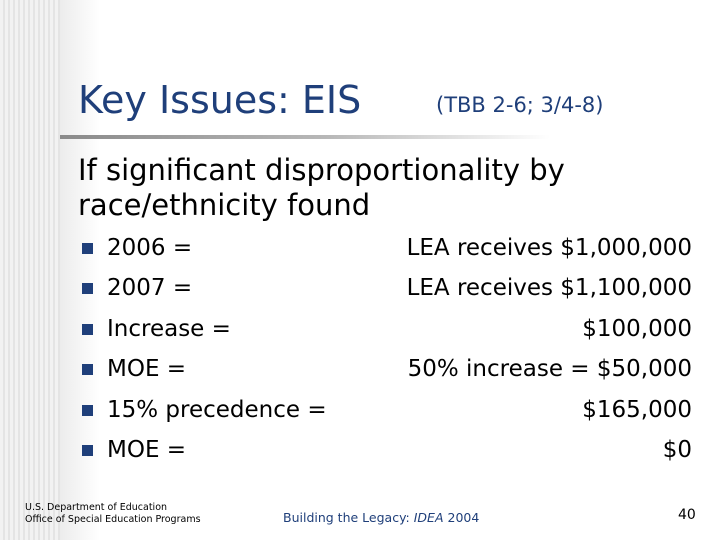  What do you see at coordinates (150, 288) in the screenshot?
I see `bullet-label: 2007 =` at bounding box center [150, 288].